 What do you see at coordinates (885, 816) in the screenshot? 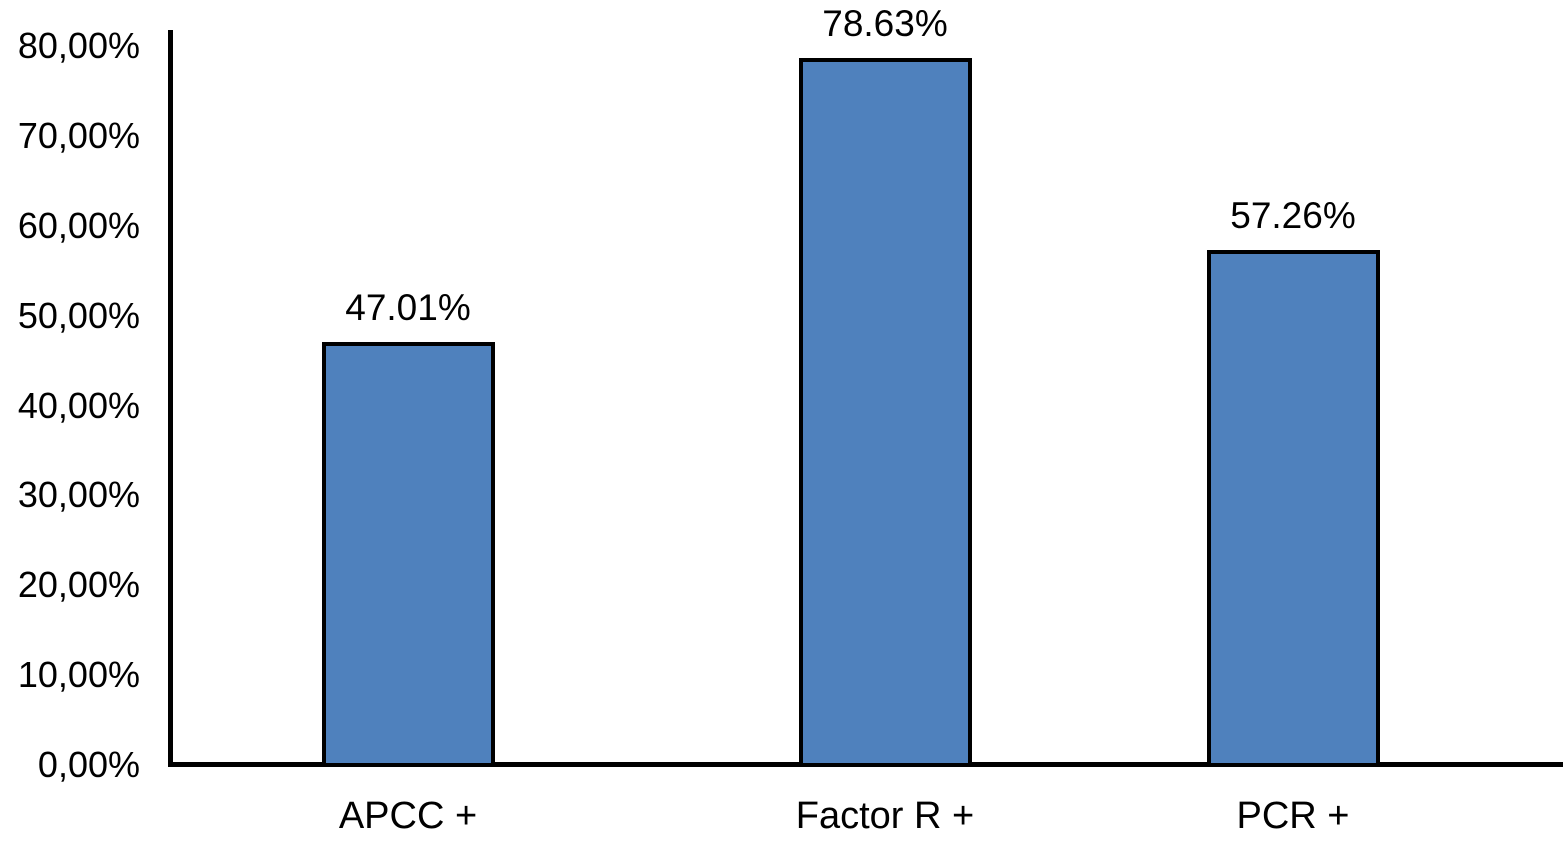
I see `x-axis-category-label: Factor R +` at bounding box center [885, 816].